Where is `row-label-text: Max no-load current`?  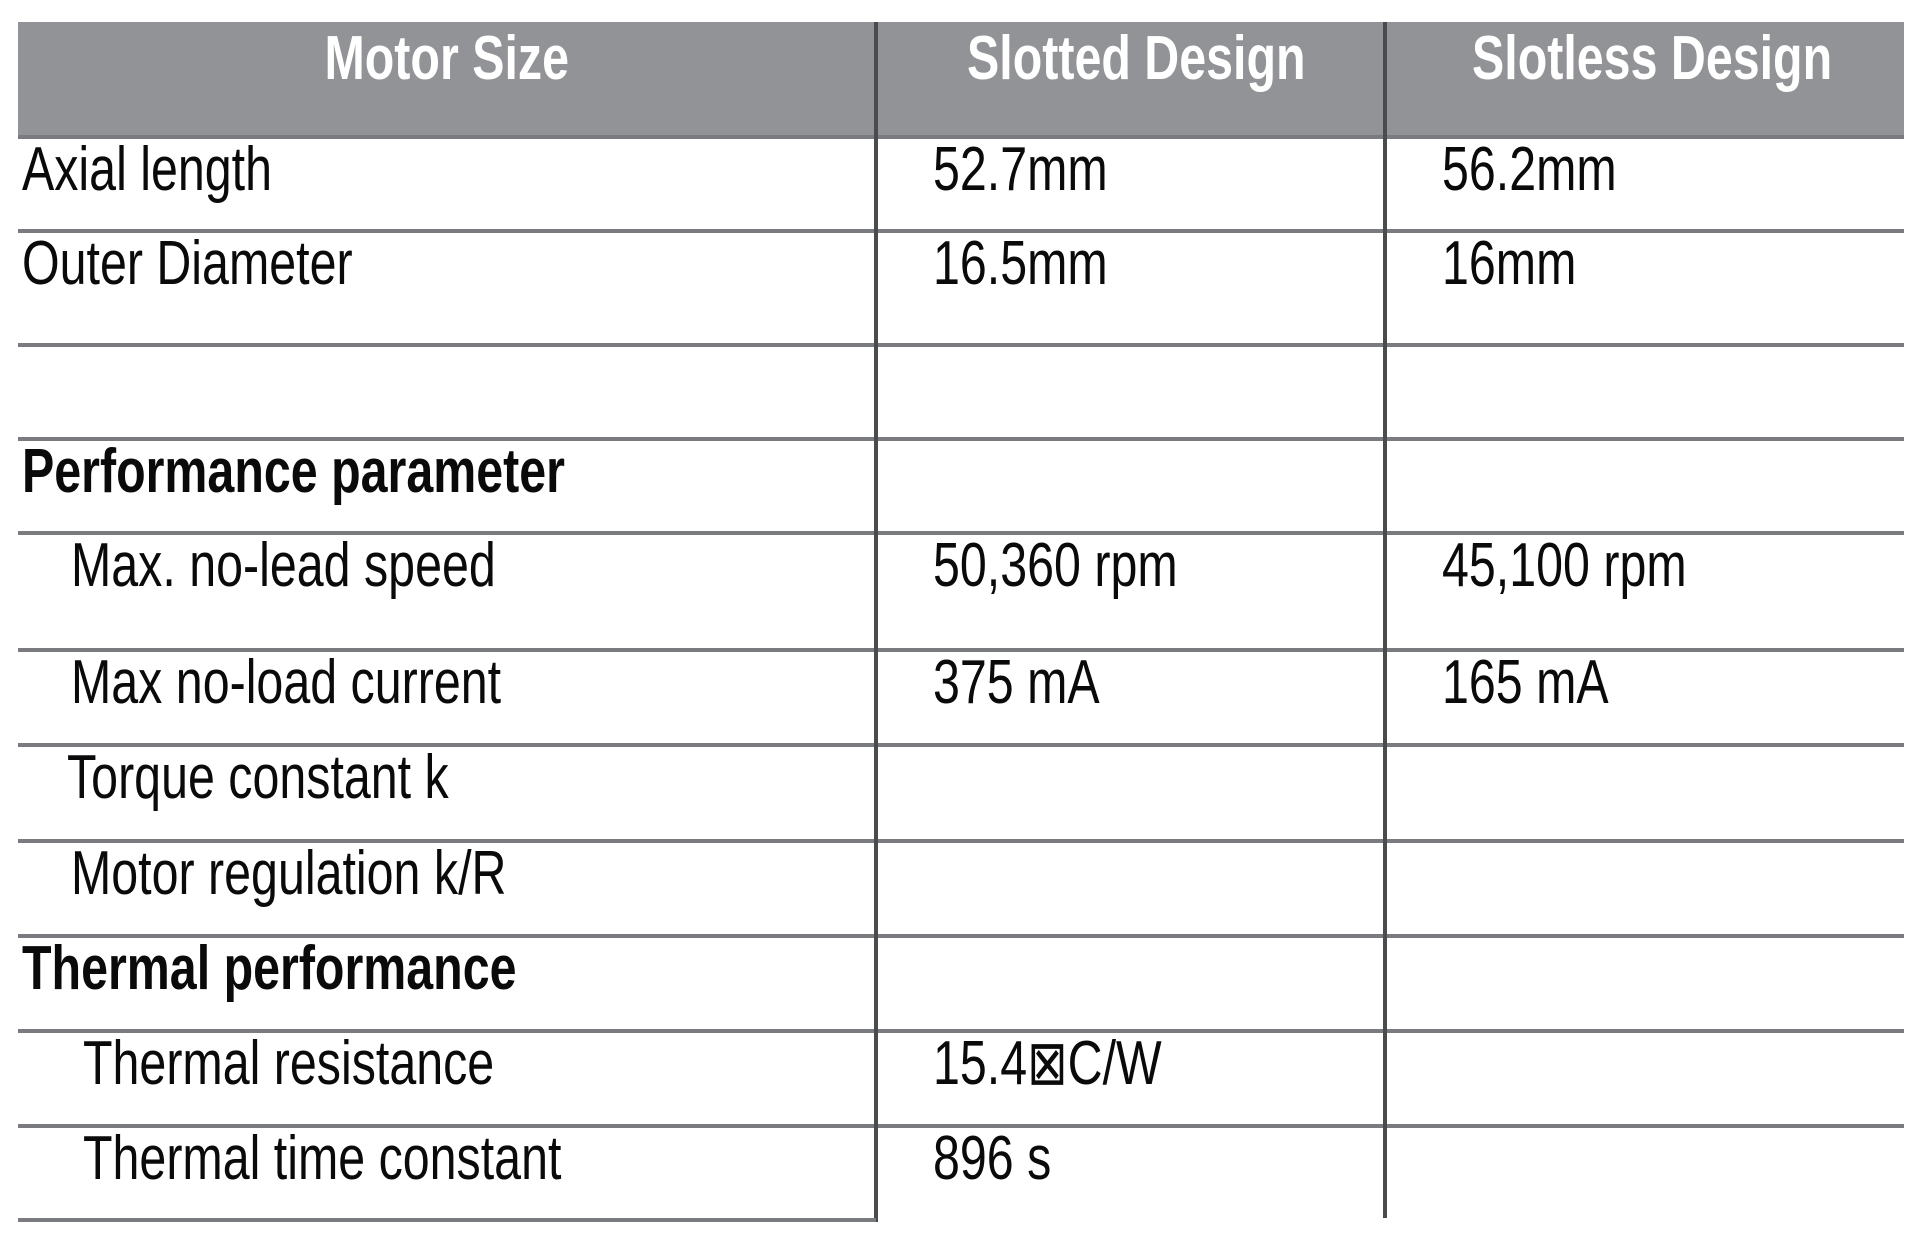 row-label-text: Max no-load current is located at coordinates (286, 682).